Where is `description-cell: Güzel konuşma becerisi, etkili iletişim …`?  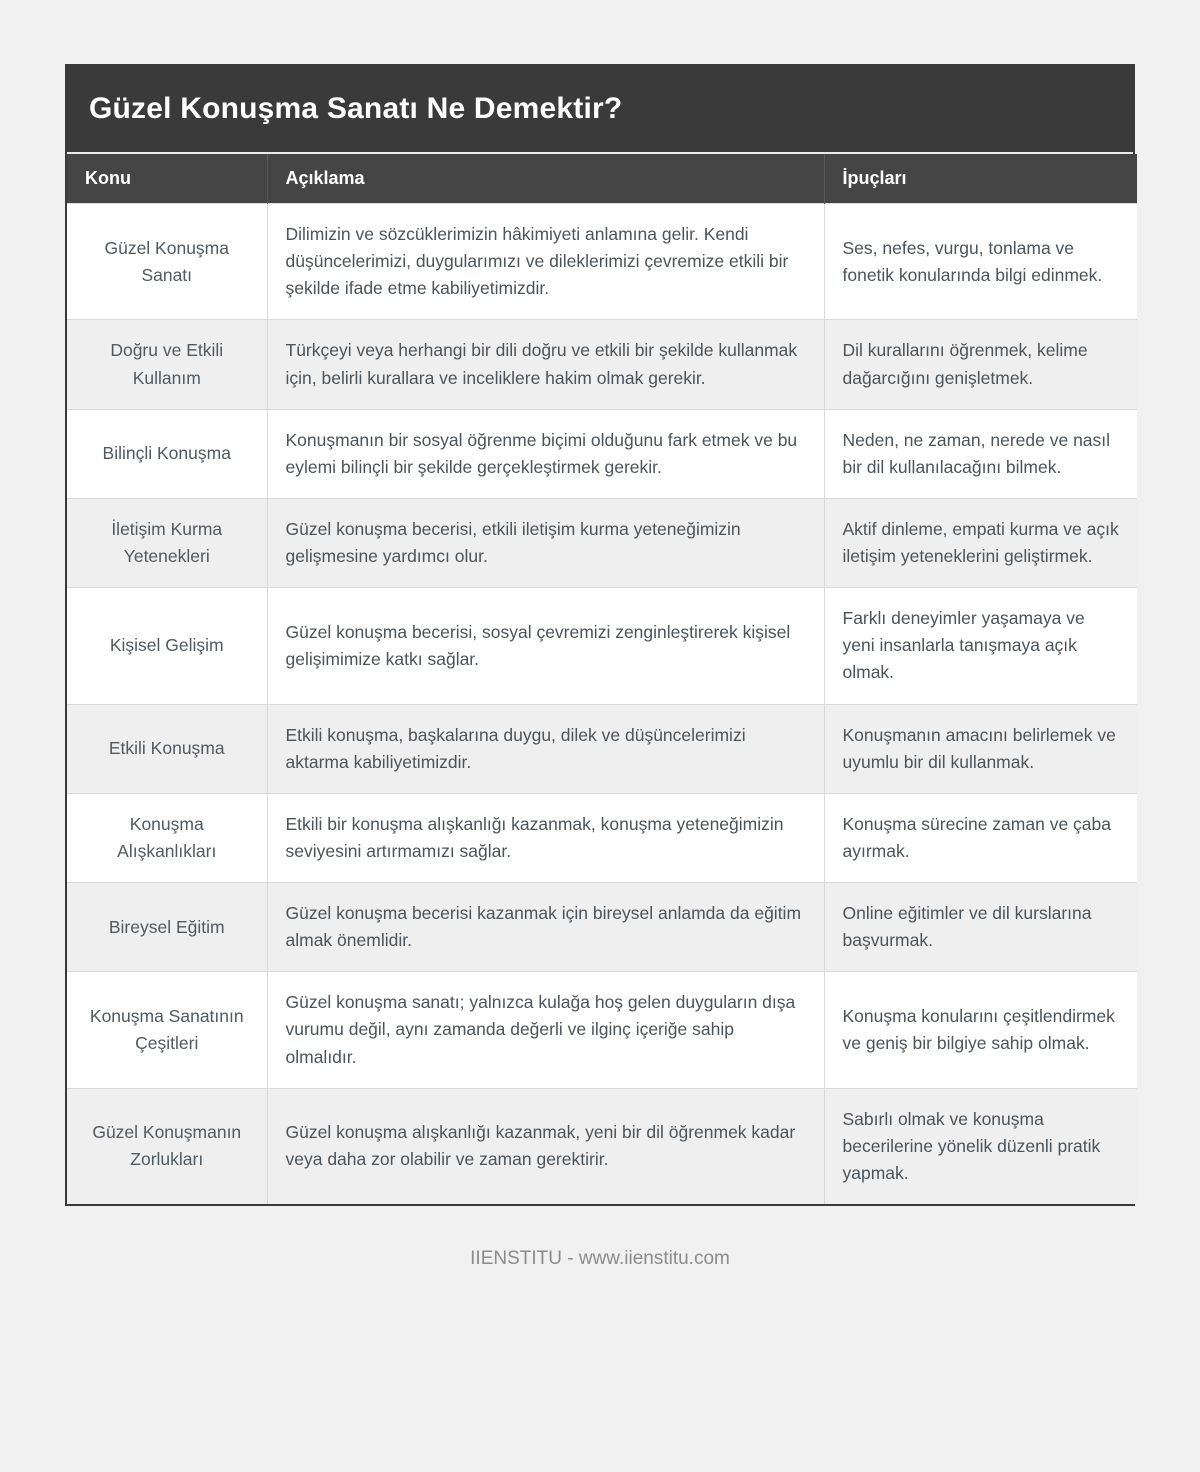
description-cell: Güzel konuşma becerisi, etkili iletişim … is located at coordinates (546, 542).